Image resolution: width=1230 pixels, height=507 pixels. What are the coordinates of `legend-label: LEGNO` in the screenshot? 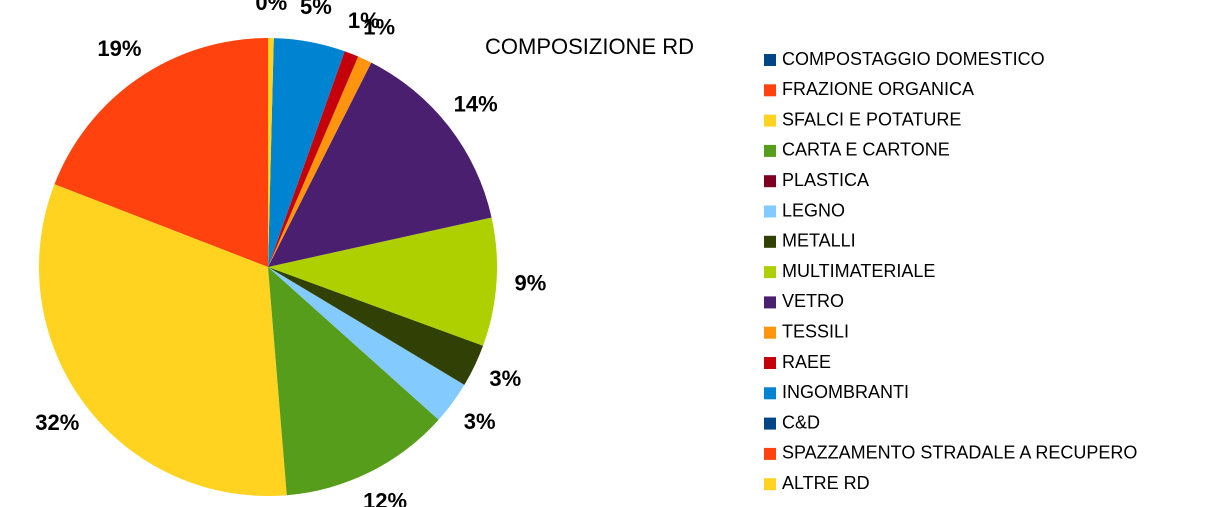 It's located at (813, 210).